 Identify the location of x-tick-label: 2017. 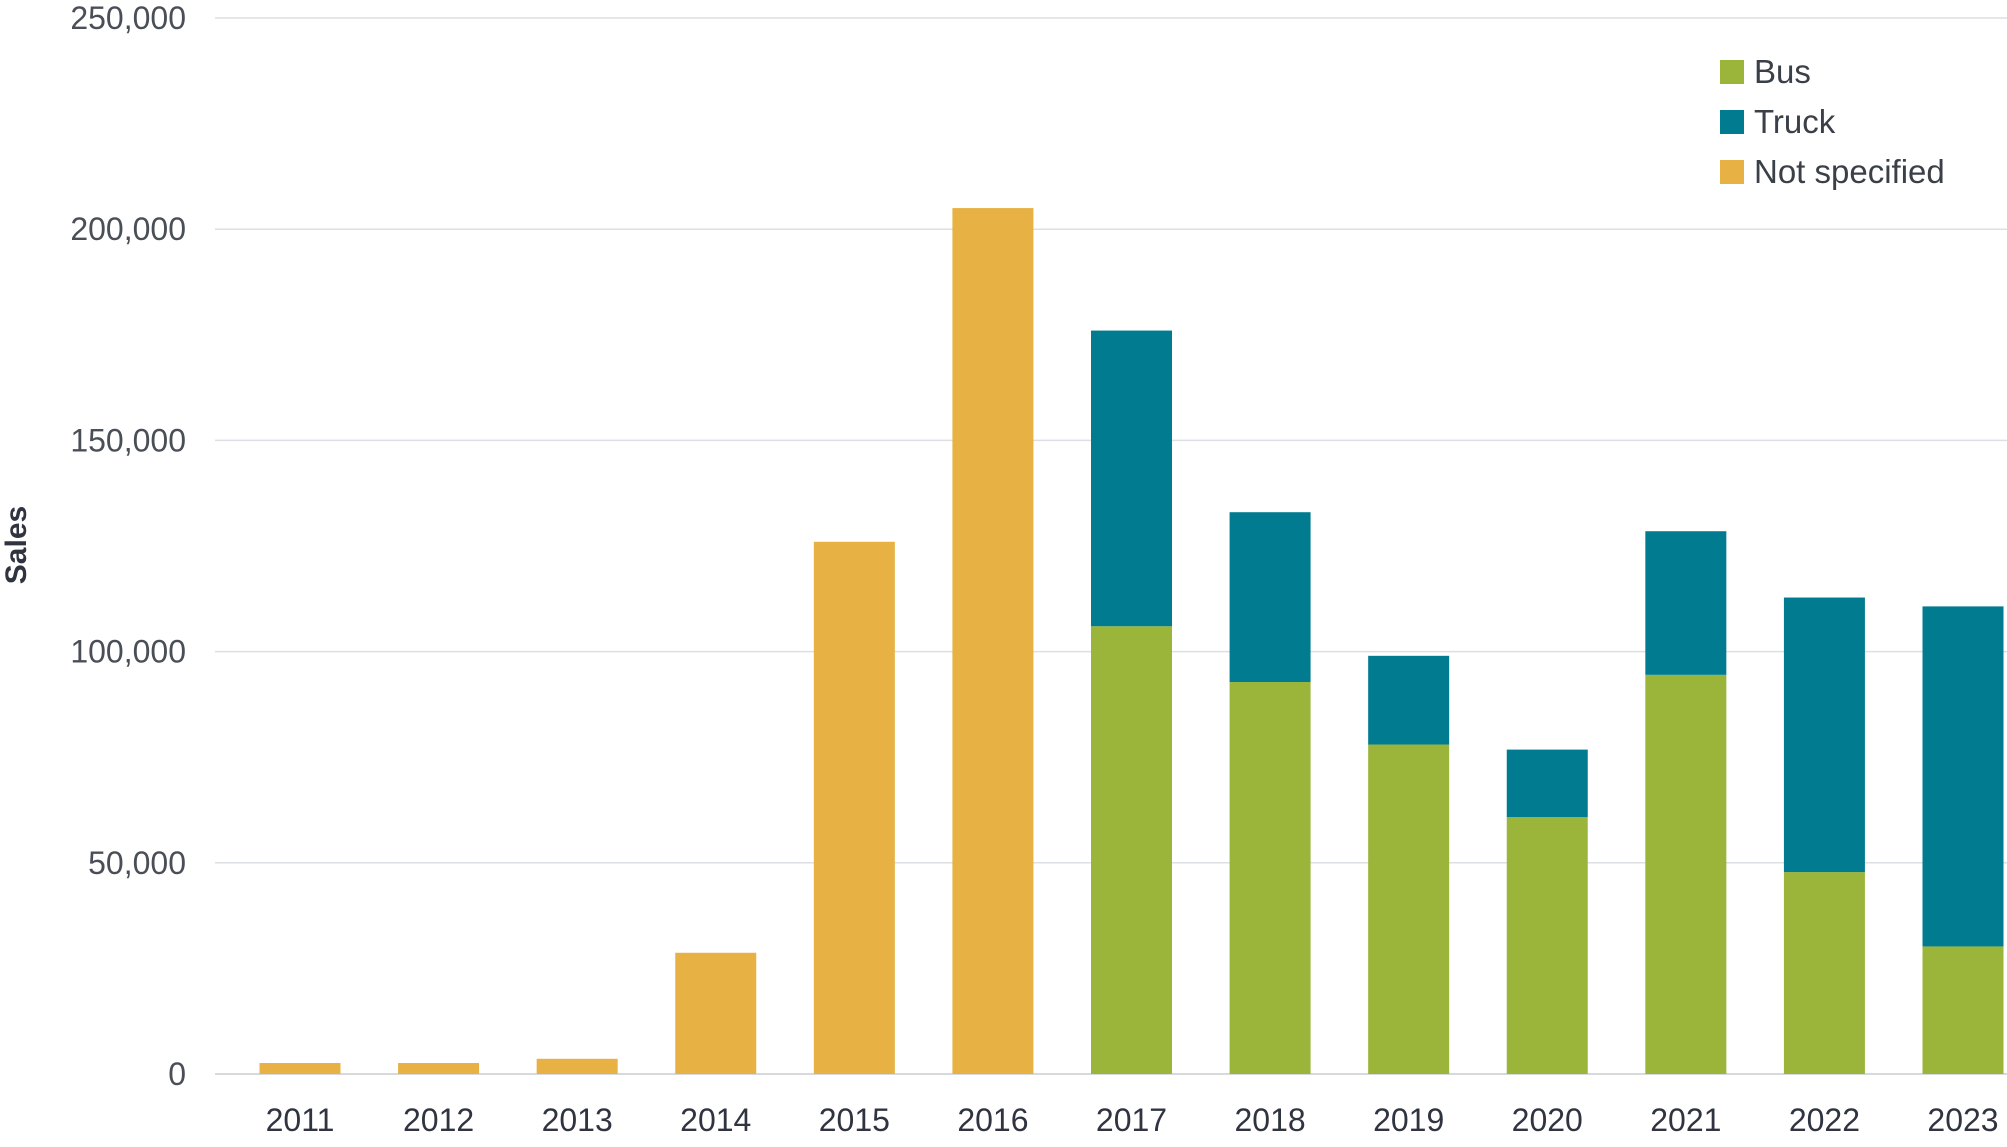
(1131, 1120).